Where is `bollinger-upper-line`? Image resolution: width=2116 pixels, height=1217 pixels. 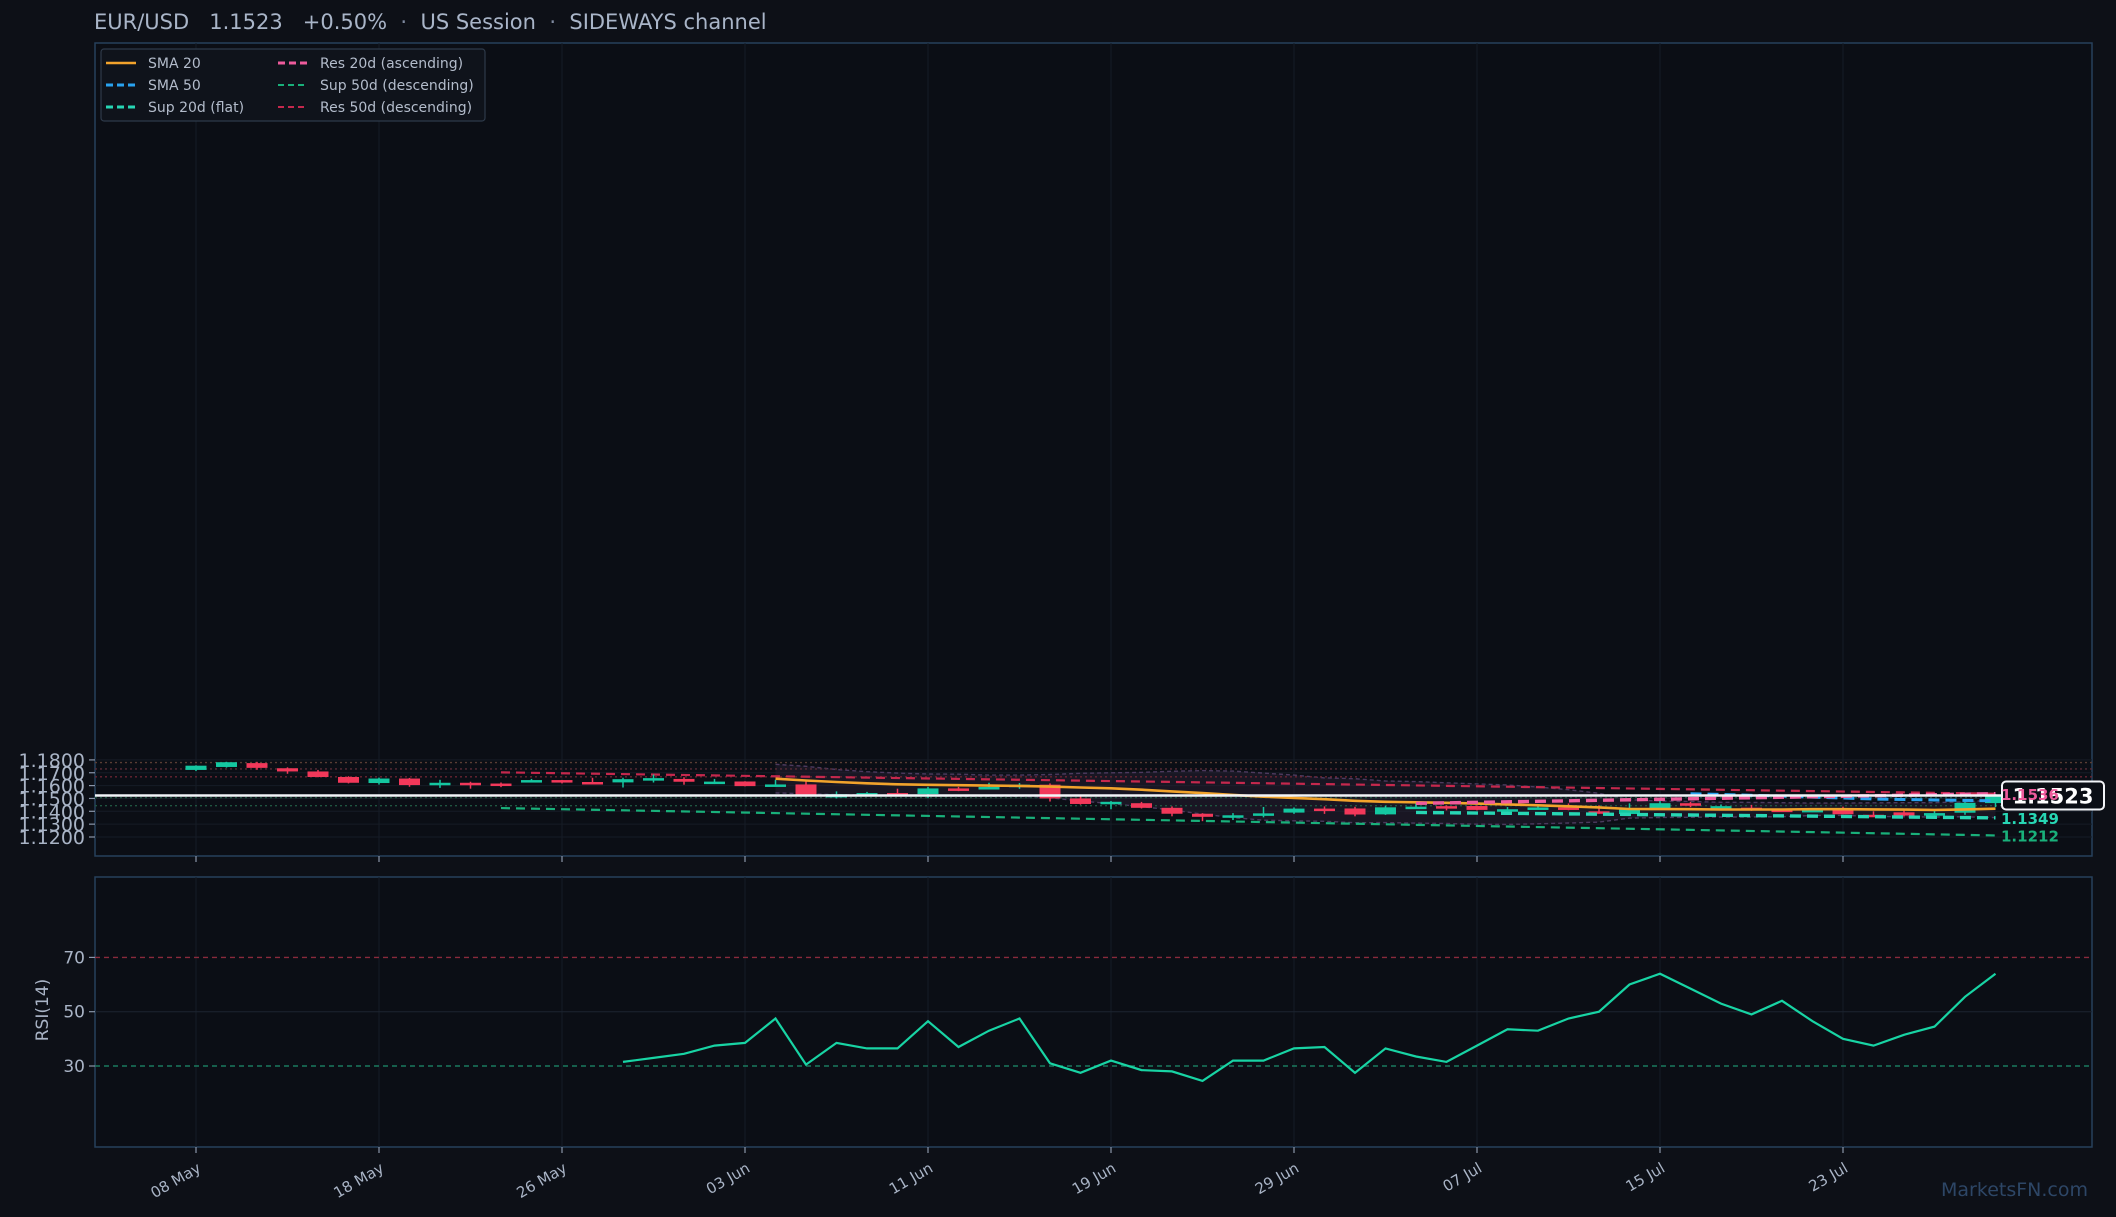
bollinger-upper-line is located at coordinates (1385, 783).